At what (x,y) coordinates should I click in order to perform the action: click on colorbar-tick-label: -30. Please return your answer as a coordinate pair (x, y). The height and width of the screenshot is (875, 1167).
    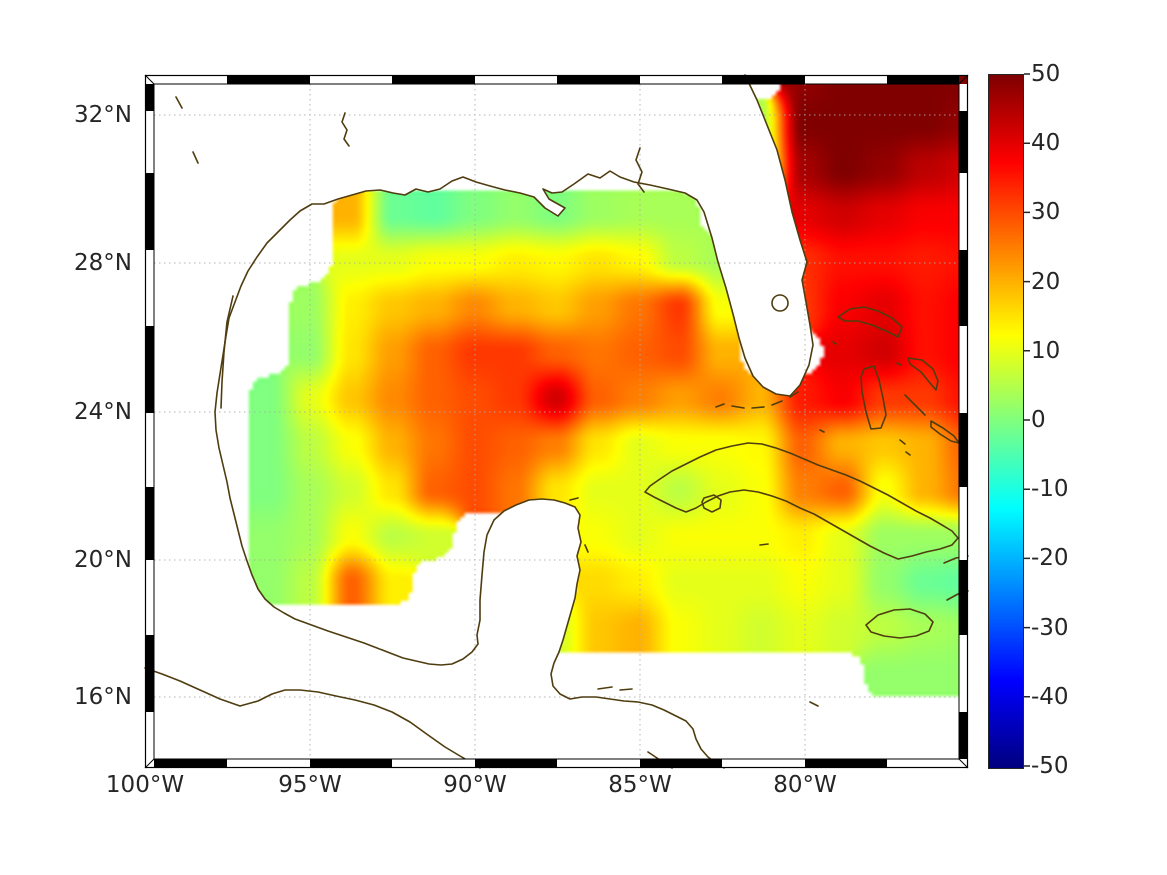
    Looking at the image, I should click on (1050, 627).